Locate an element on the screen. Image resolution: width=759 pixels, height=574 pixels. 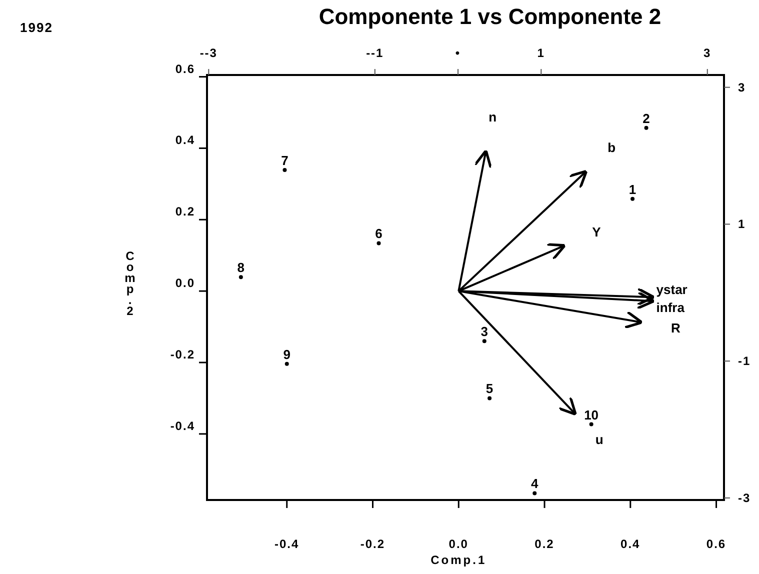
x-tick-label: 0.2 is located at coordinates (544, 544).